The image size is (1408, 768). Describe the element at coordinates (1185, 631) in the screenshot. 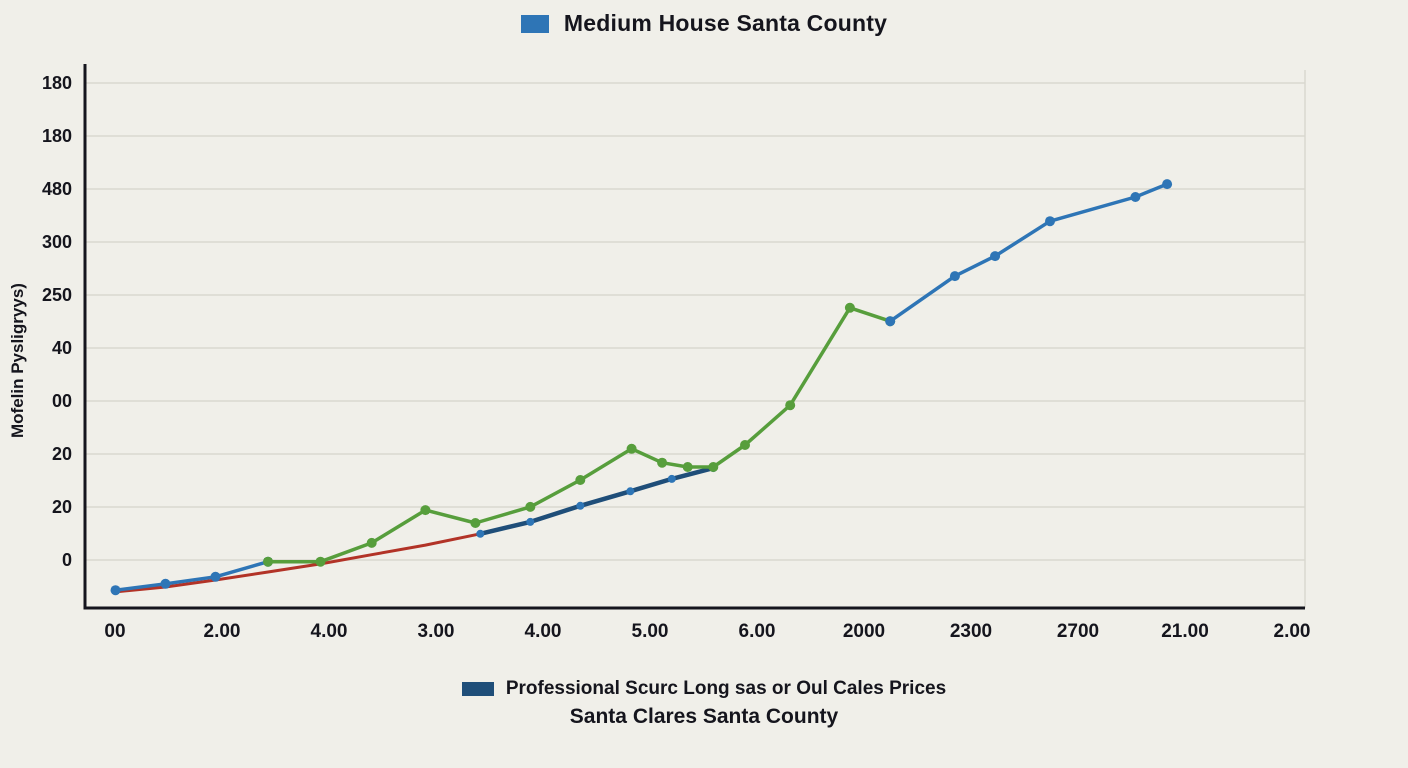

I see `x-tick-label: 21.00` at that location.